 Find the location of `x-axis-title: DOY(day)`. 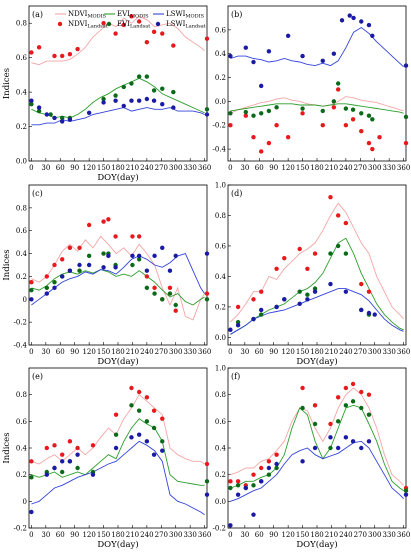

x-axis-title: DOY(day) is located at coordinates (117, 544).